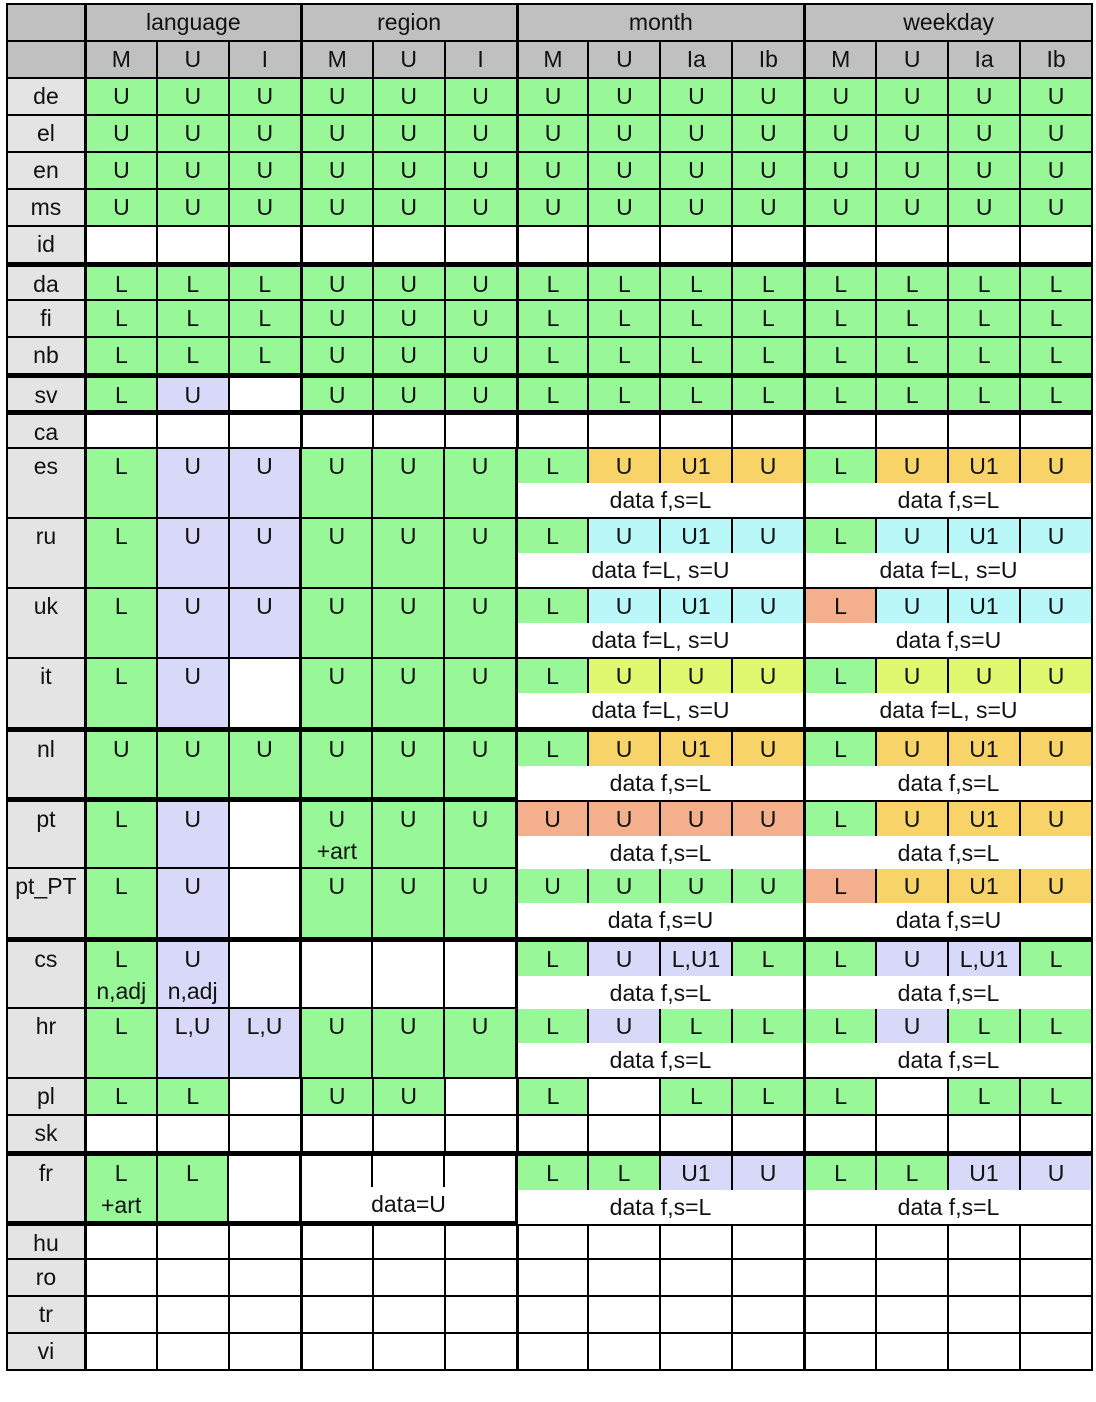 The height and width of the screenshot is (1402, 1096). Describe the element at coordinates (948, 536) in the screenshot. I see `weekday-values: L U U1 U` at that location.